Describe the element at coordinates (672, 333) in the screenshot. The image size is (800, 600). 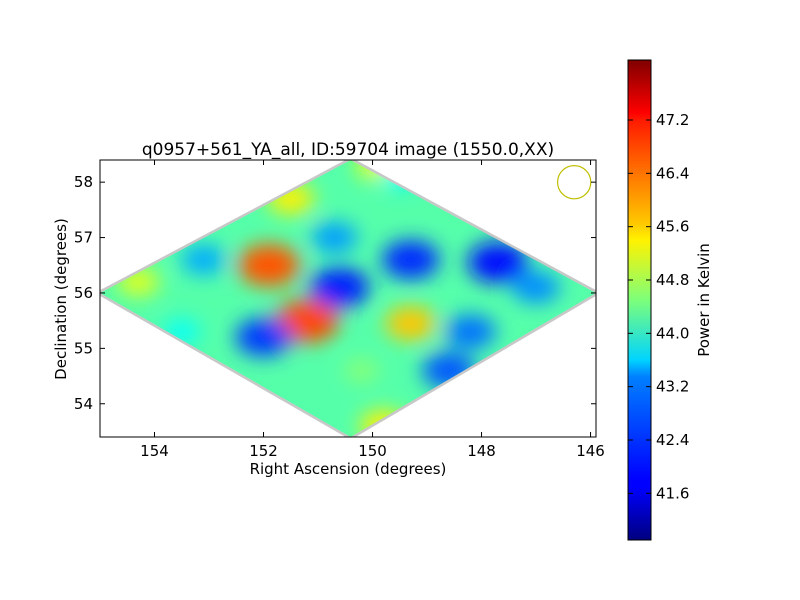
I see `colorbar-tick-label: 44.0` at that location.